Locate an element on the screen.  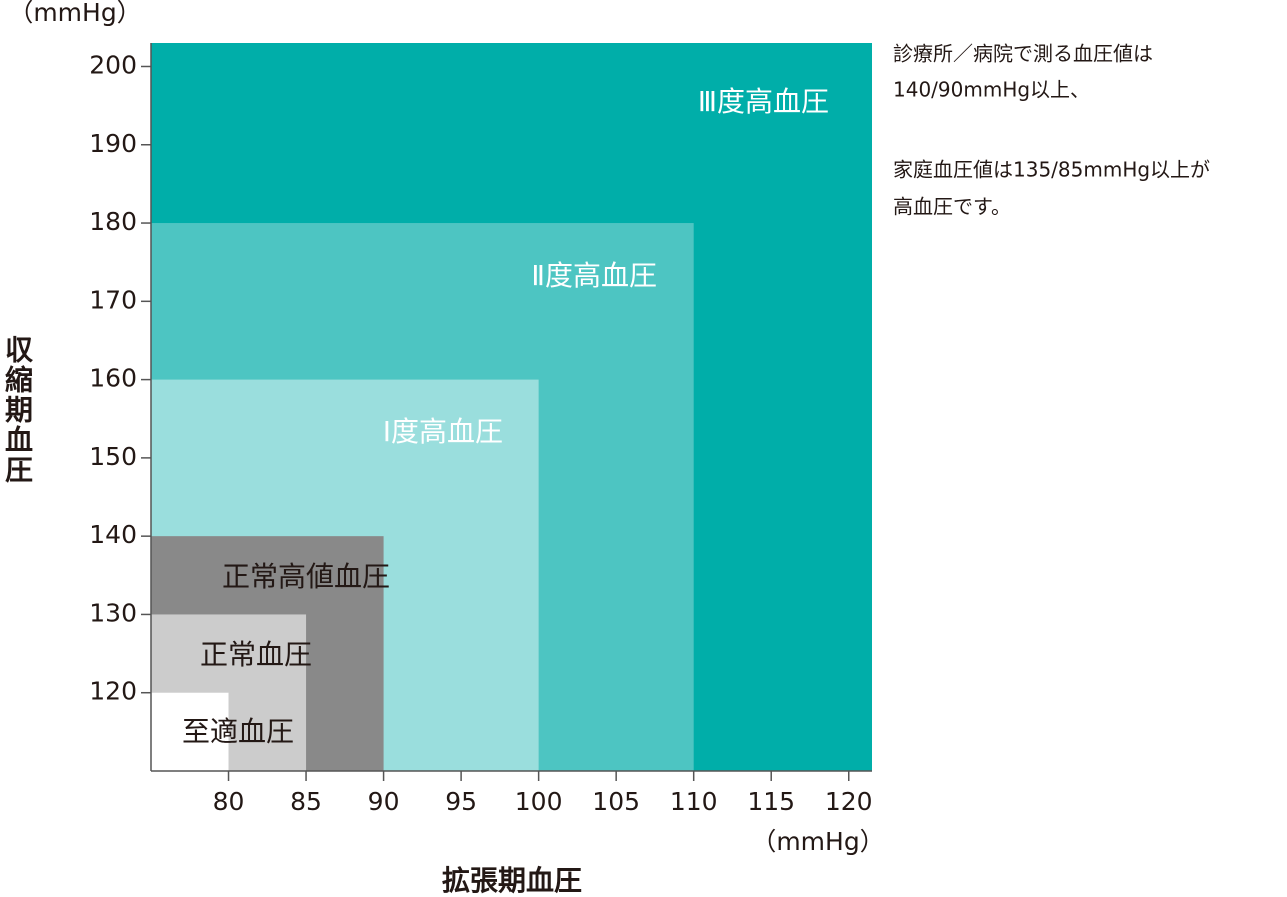
y-tick-label: 200 is located at coordinates (113, 64).